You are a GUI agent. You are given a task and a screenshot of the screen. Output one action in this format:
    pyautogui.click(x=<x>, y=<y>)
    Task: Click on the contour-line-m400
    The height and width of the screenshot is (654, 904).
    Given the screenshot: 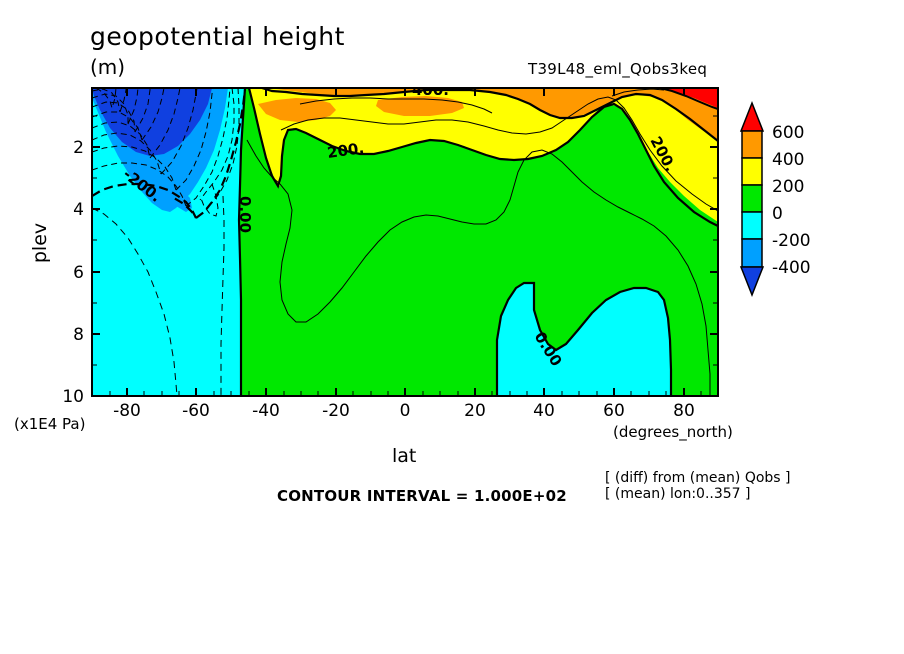 What is the action you would take?
    pyautogui.click(x=134, y=168)
    